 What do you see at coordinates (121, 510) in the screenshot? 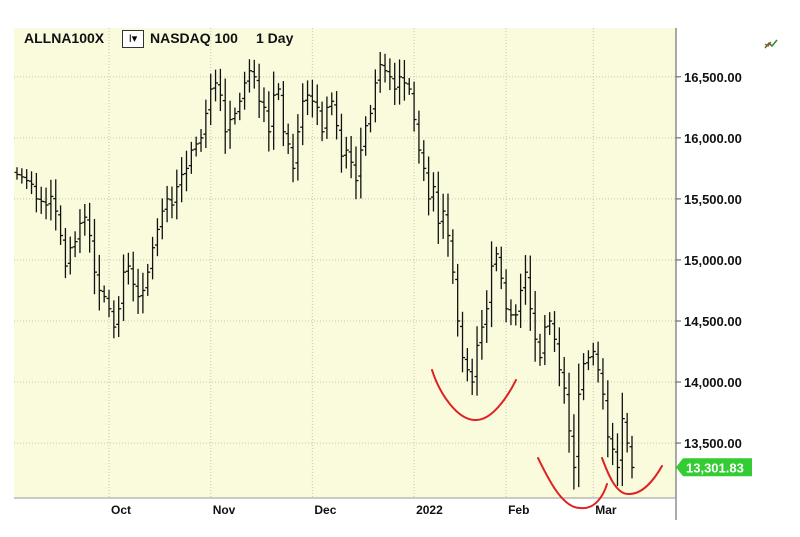
I see `x-tick-label: Oct` at bounding box center [121, 510].